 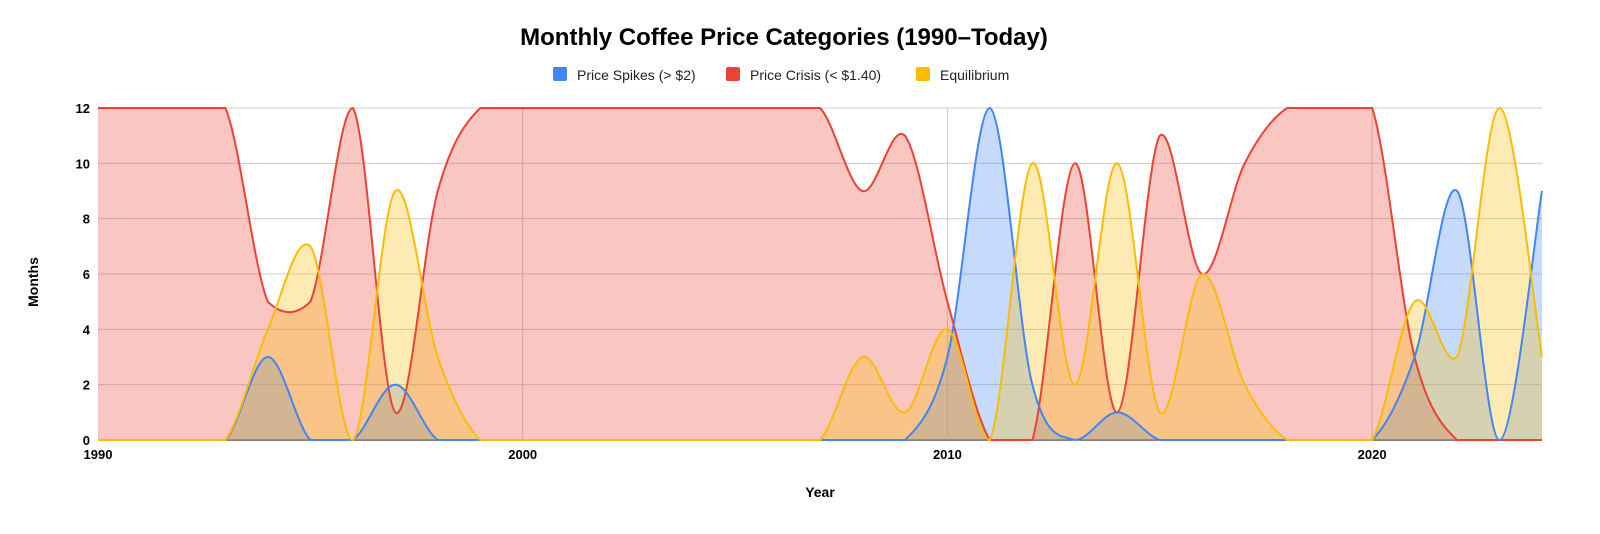 I want to click on y-tick-label: 12, so click(x=83, y=108).